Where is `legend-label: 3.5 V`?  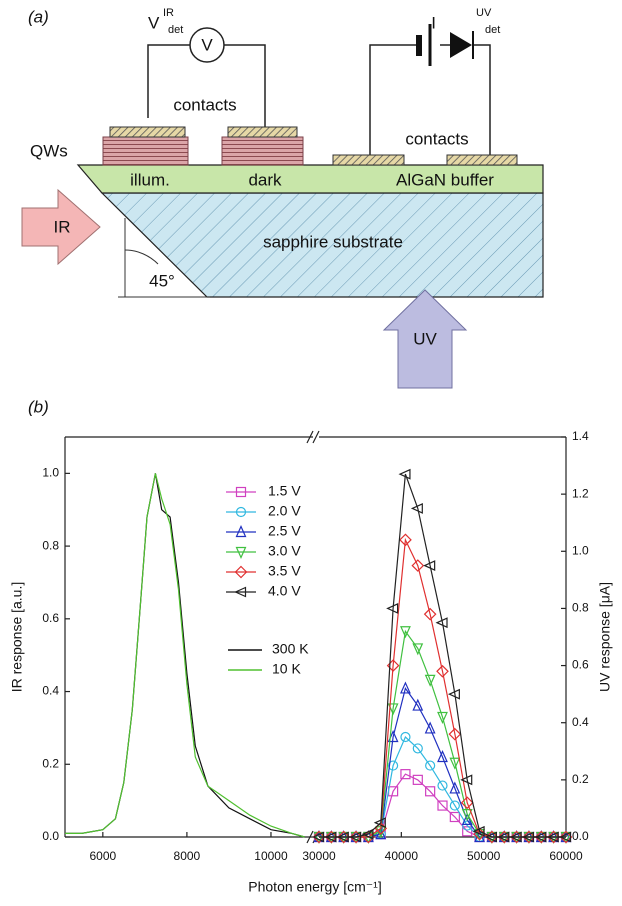
legend-label: 3.5 V is located at coordinates (284, 571).